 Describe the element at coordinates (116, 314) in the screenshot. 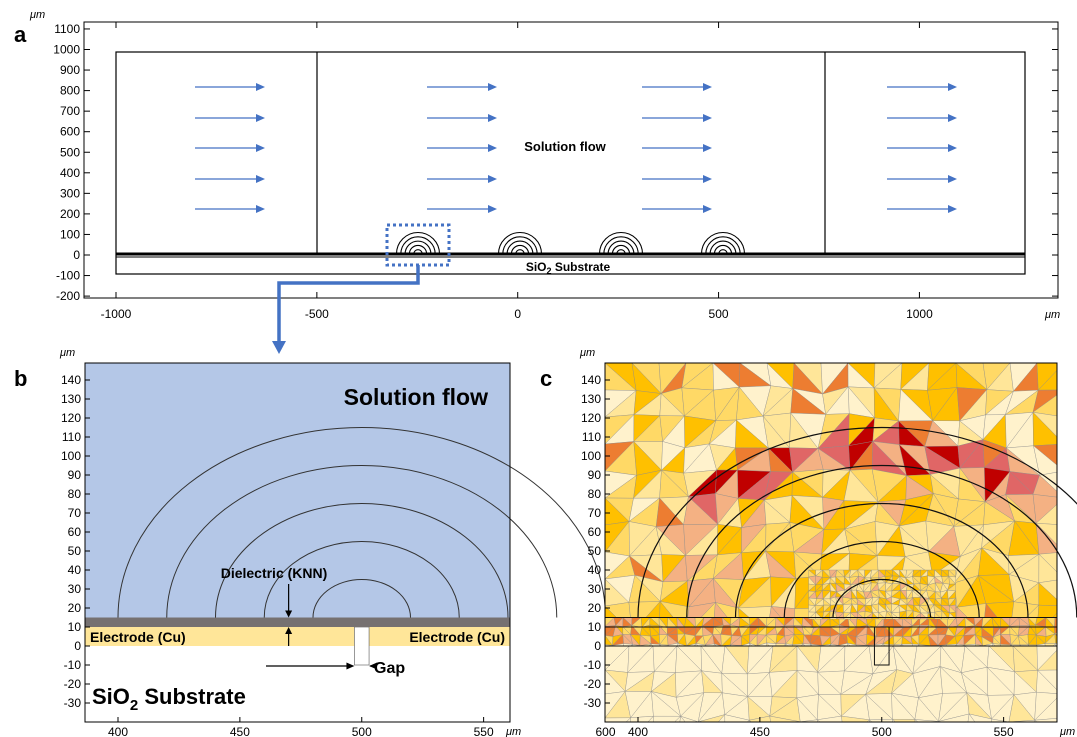

I see `panel-a-x-tick-label: -1000` at that location.